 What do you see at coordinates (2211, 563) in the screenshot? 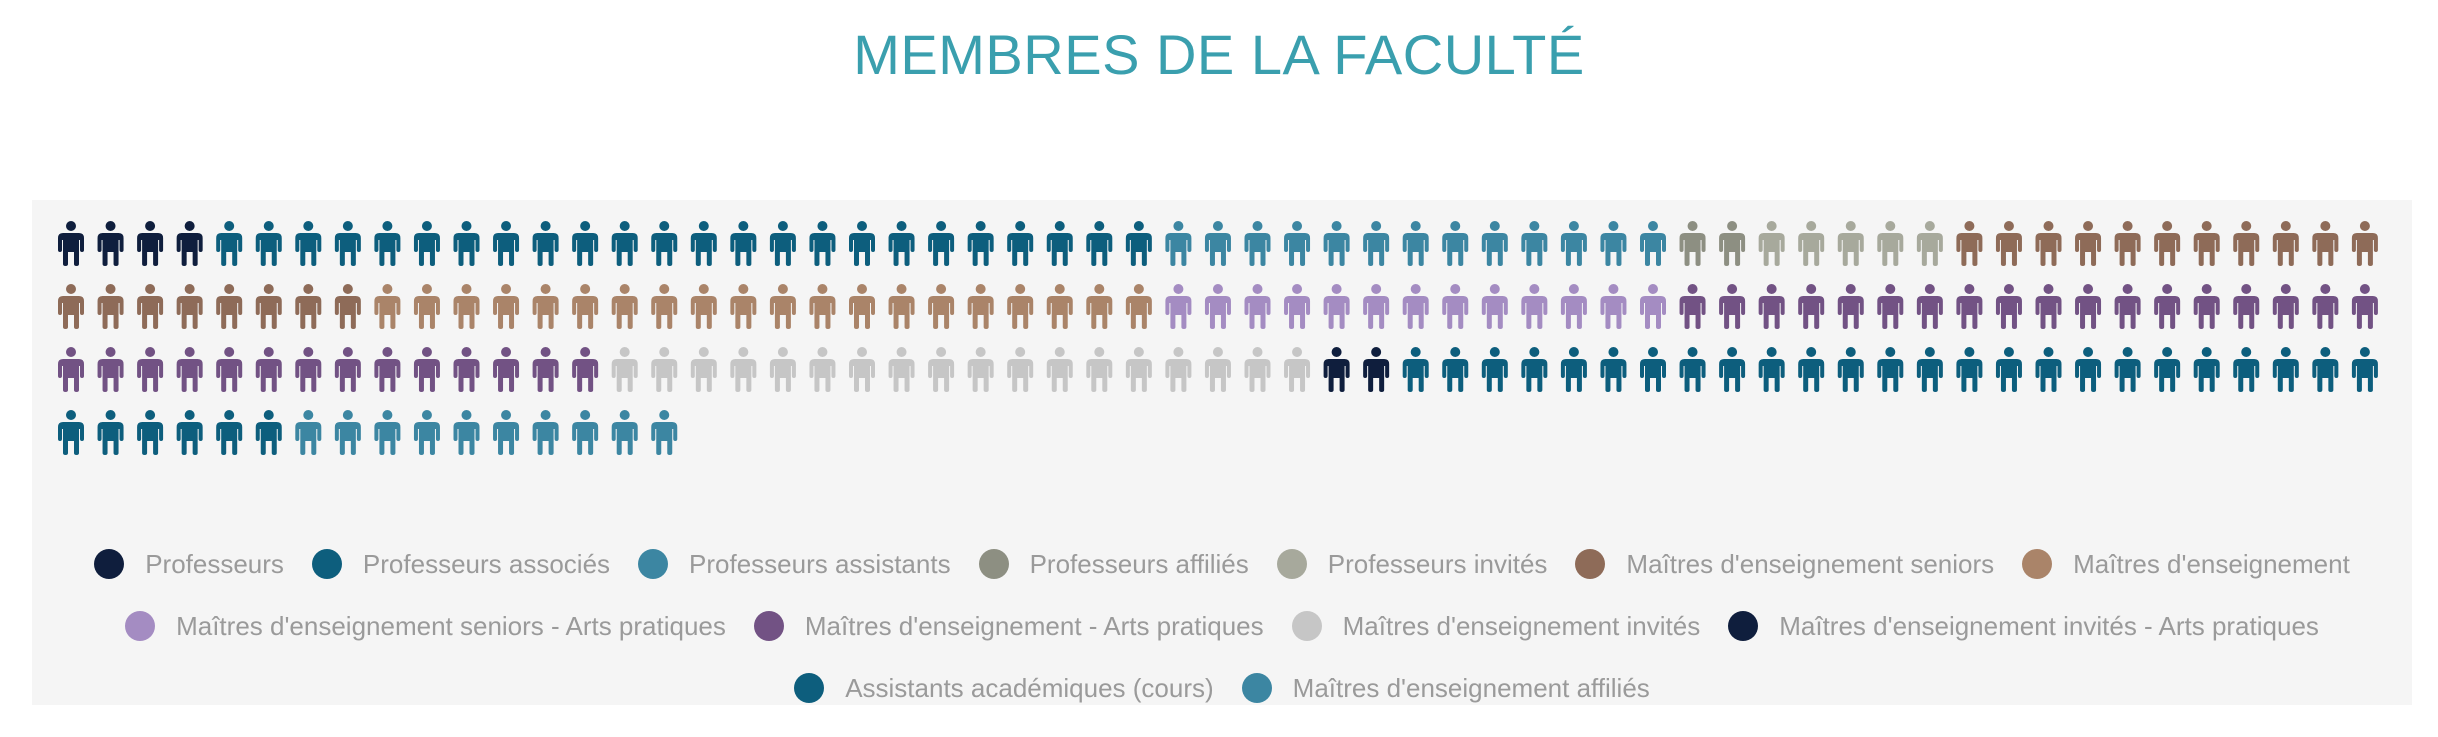
I see `legend-label: Maîtres d'enseignement` at bounding box center [2211, 563].